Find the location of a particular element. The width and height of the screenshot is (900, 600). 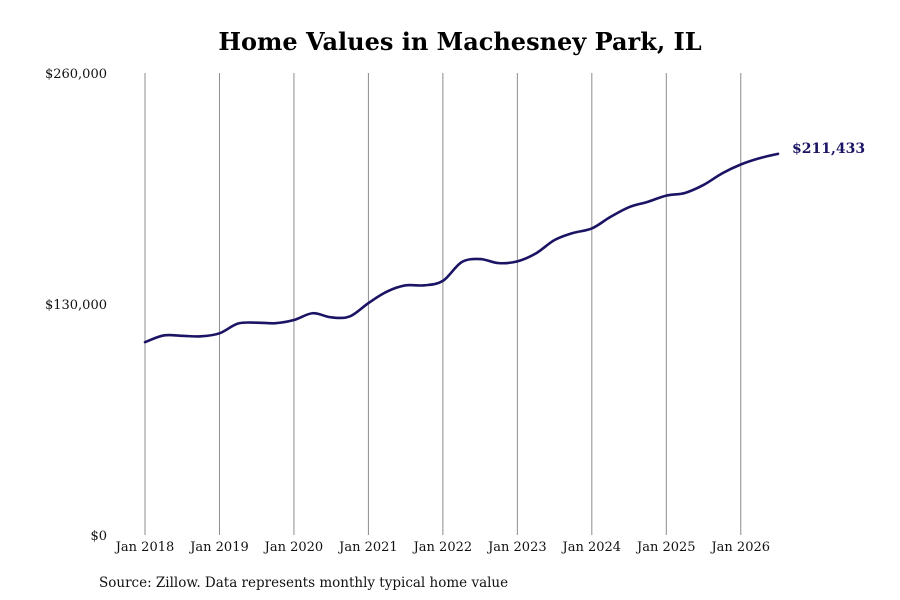

x-tick-label: Jan 2026 is located at coordinates (739, 547).